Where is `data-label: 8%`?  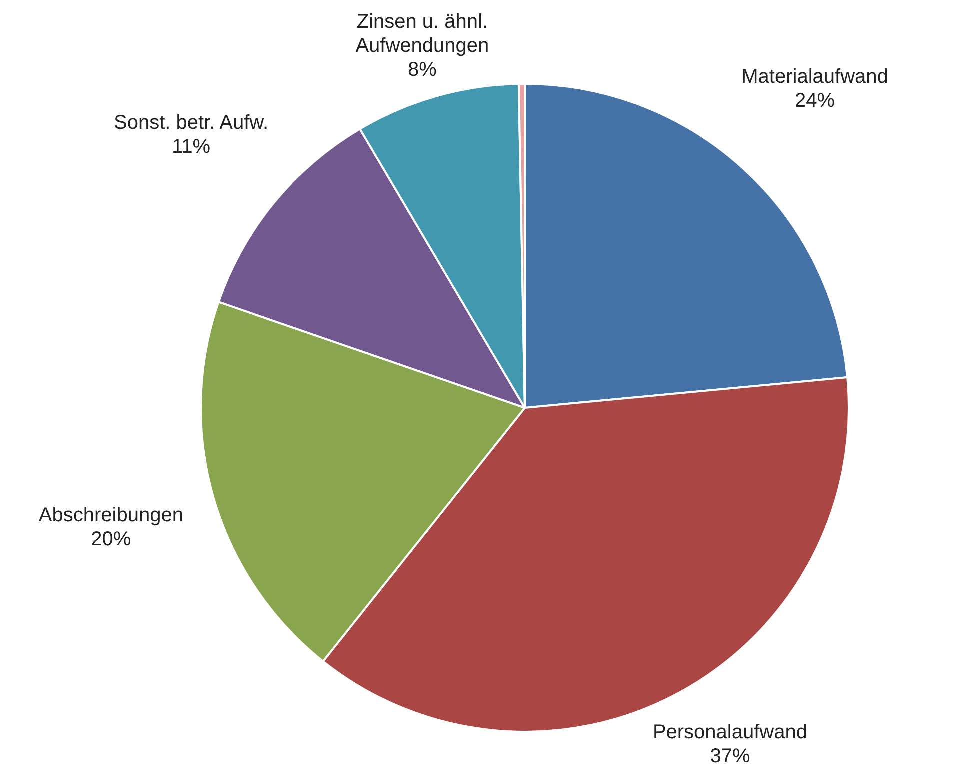 data-label: 8% is located at coordinates (423, 69).